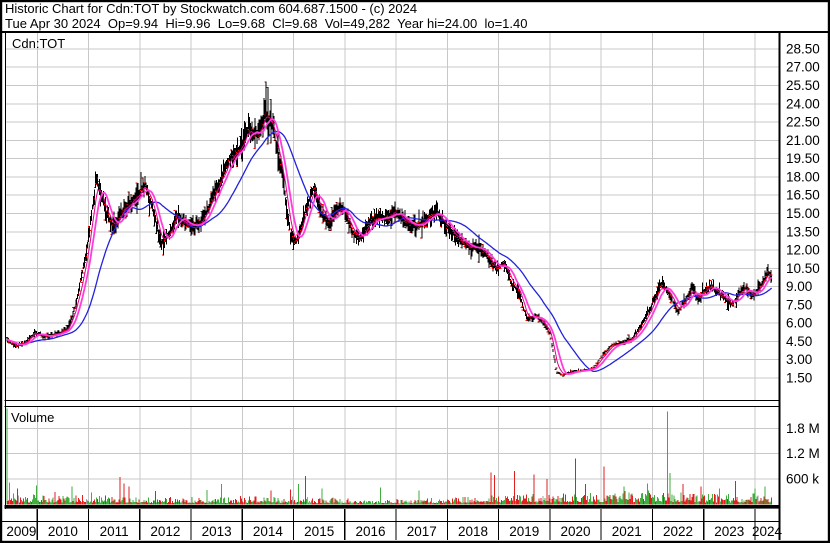 Image resolution: width=830 pixels, height=543 pixels. What do you see at coordinates (803, 140) in the screenshot?
I see `price-axis-label: 21.00` at bounding box center [803, 140].